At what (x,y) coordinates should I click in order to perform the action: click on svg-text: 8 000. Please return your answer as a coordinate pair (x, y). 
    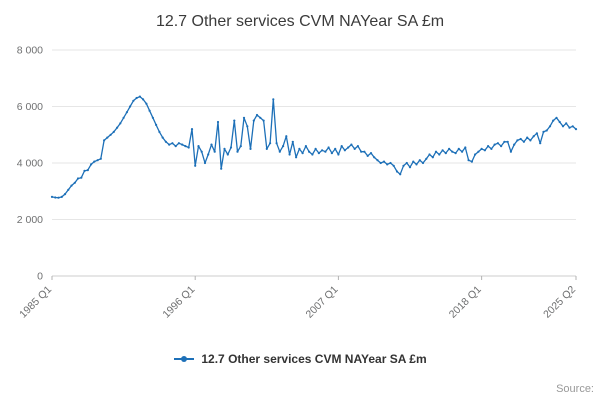
    Looking at the image, I should click on (30, 51).